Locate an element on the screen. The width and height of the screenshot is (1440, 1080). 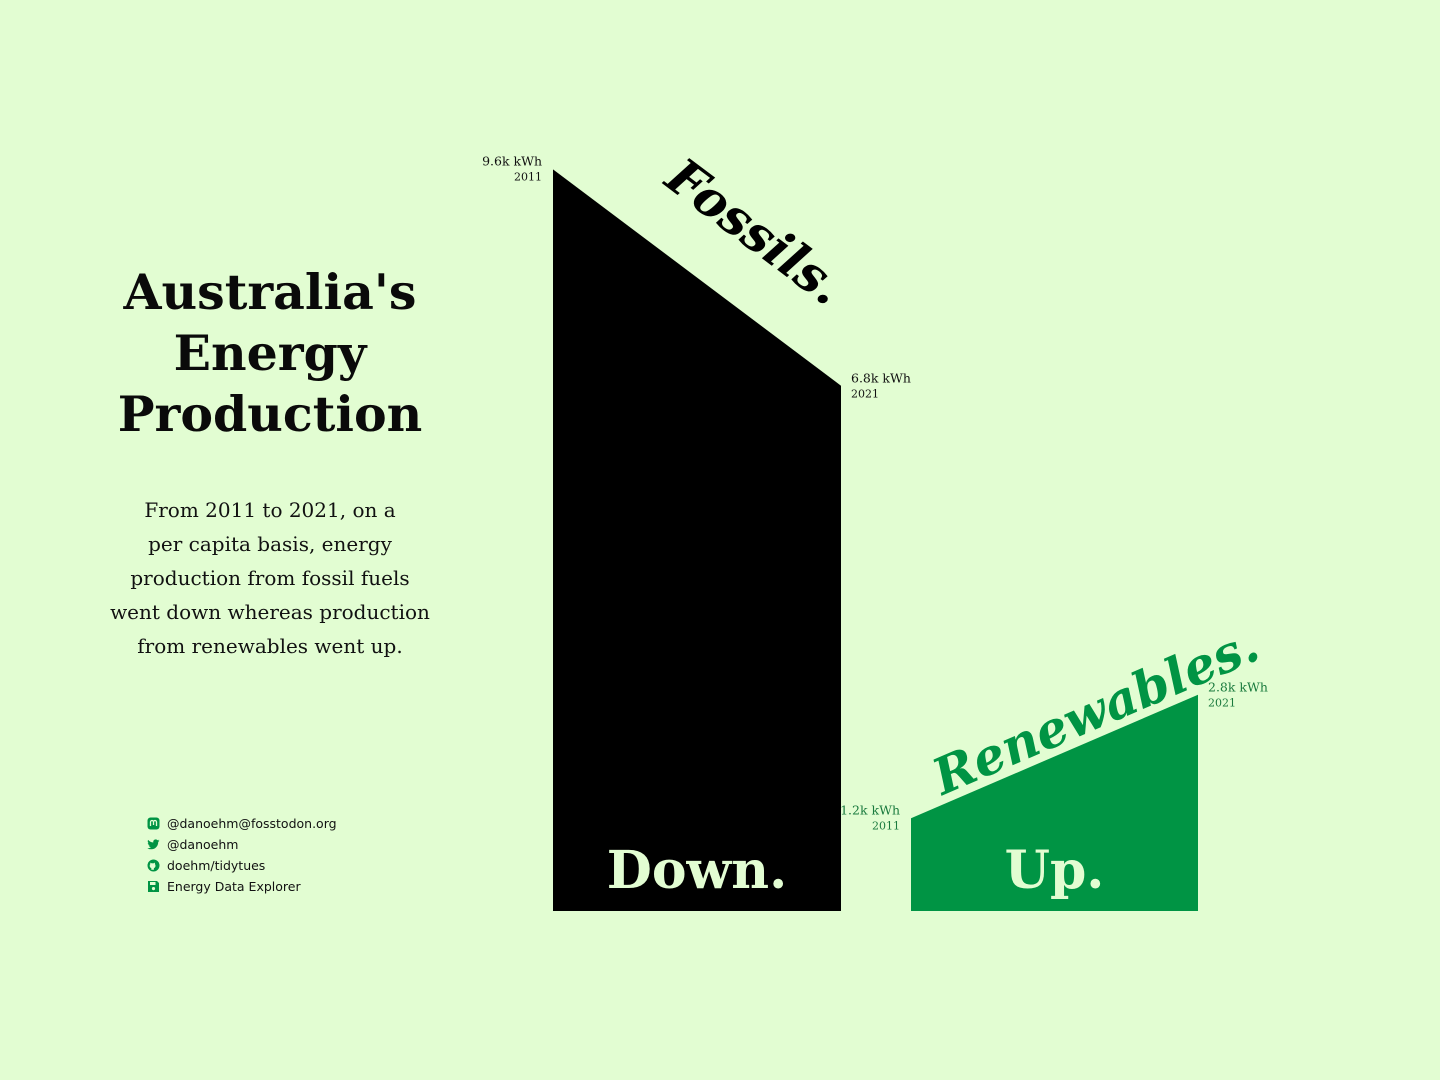
title-line: Australia's is located at coordinates (270, 292).